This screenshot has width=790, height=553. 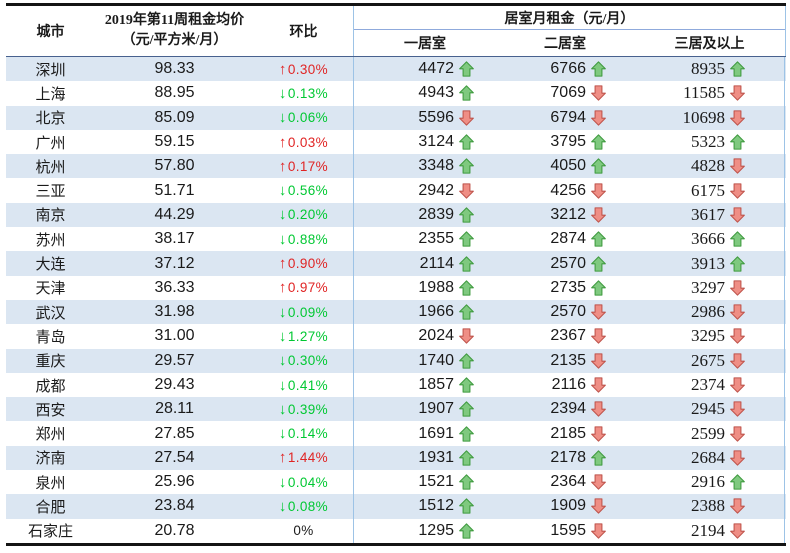 What do you see at coordinates (50, 240) in the screenshot?
I see `city-cell: 苏州` at bounding box center [50, 240].